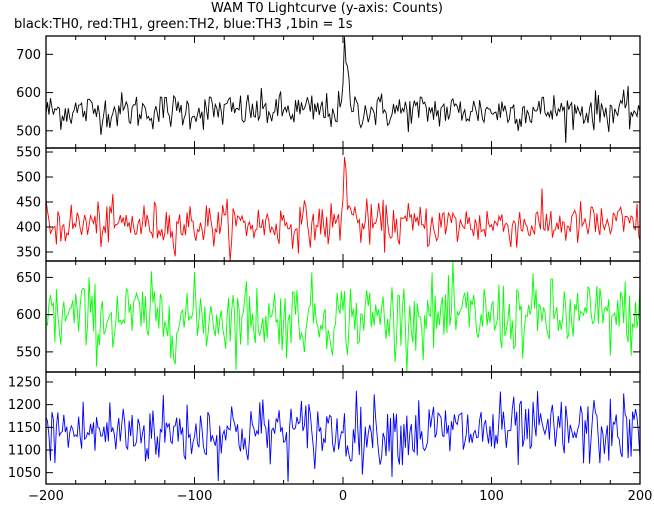  I want to click on y-tick-label: 650, so click(28, 278).